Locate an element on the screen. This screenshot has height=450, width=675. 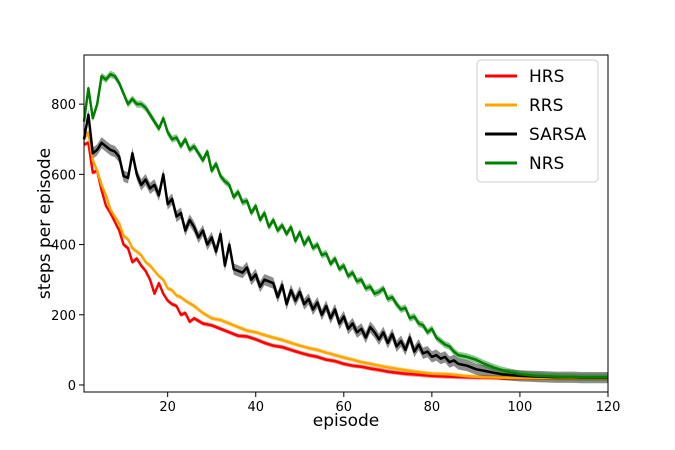
x-tick-label: 120 is located at coordinates (608, 407).